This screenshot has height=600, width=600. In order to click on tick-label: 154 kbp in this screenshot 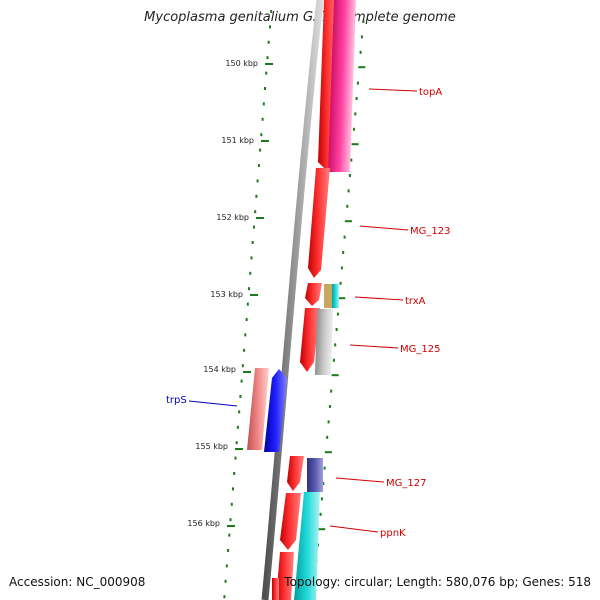, I will do `click(219, 369)`.